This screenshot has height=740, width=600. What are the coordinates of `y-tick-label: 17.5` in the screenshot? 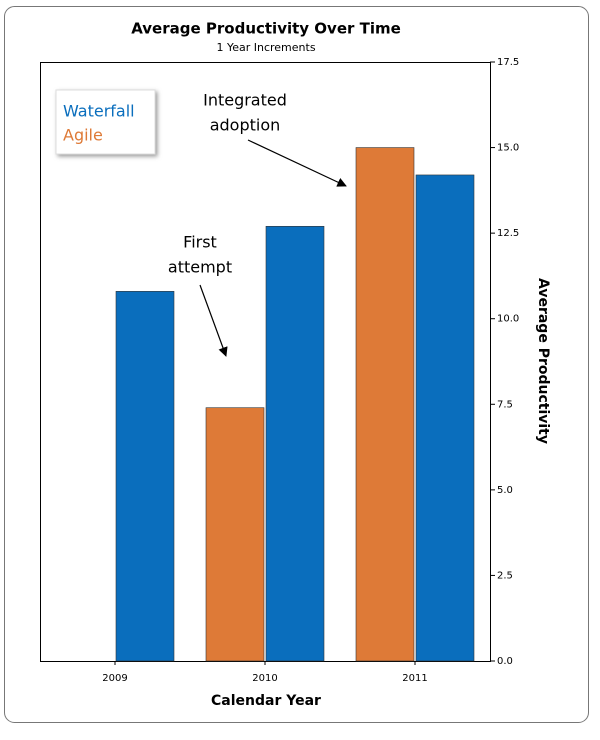 It's located at (508, 62).